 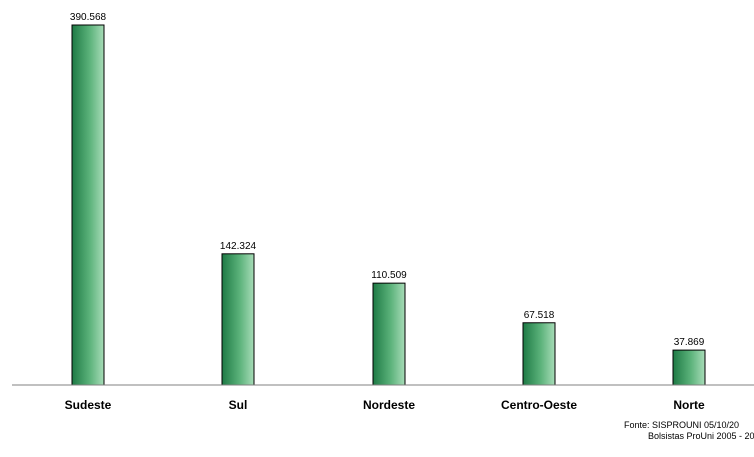 I want to click on bar-sudeste, so click(x=88, y=205).